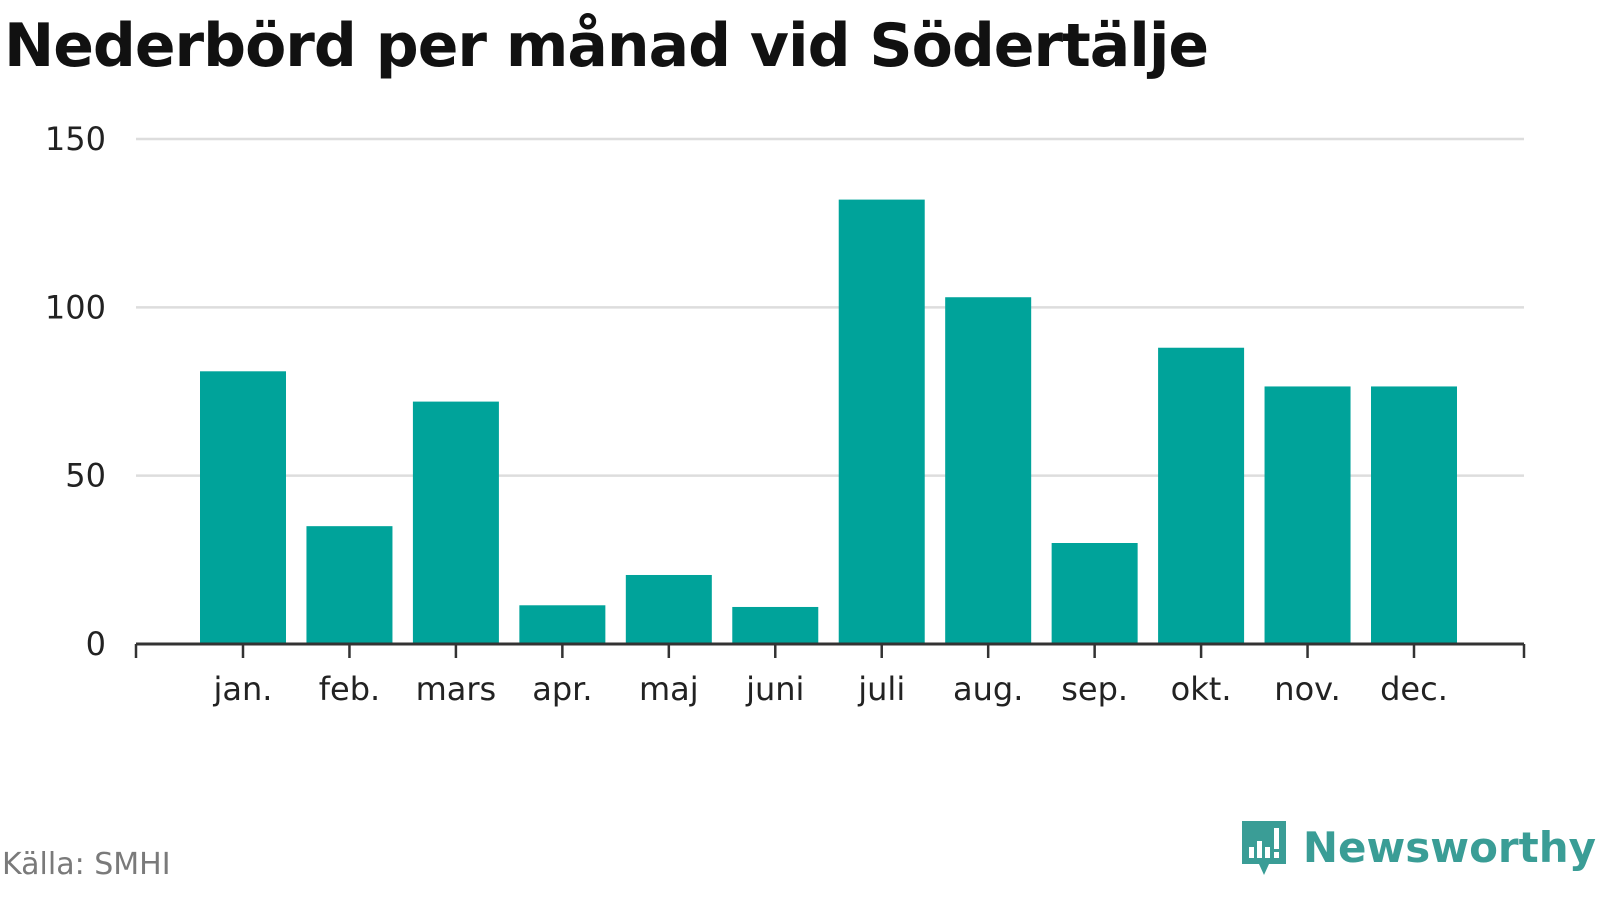 The height and width of the screenshot is (900, 1600). What do you see at coordinates (669, 689) in the screenshot?
I see `x-tick-label: maj` at bounding box center [669, 689].